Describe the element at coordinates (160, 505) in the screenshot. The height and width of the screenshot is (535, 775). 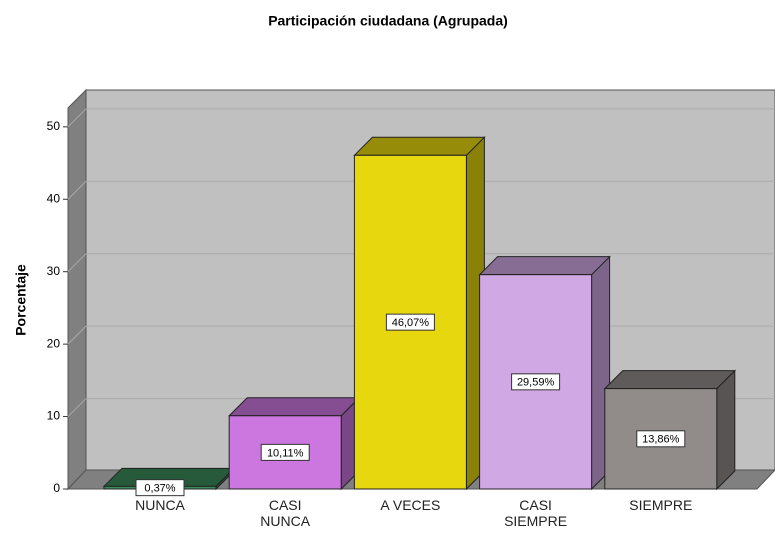
I see `x-tick-label: NUNCA` at that location.